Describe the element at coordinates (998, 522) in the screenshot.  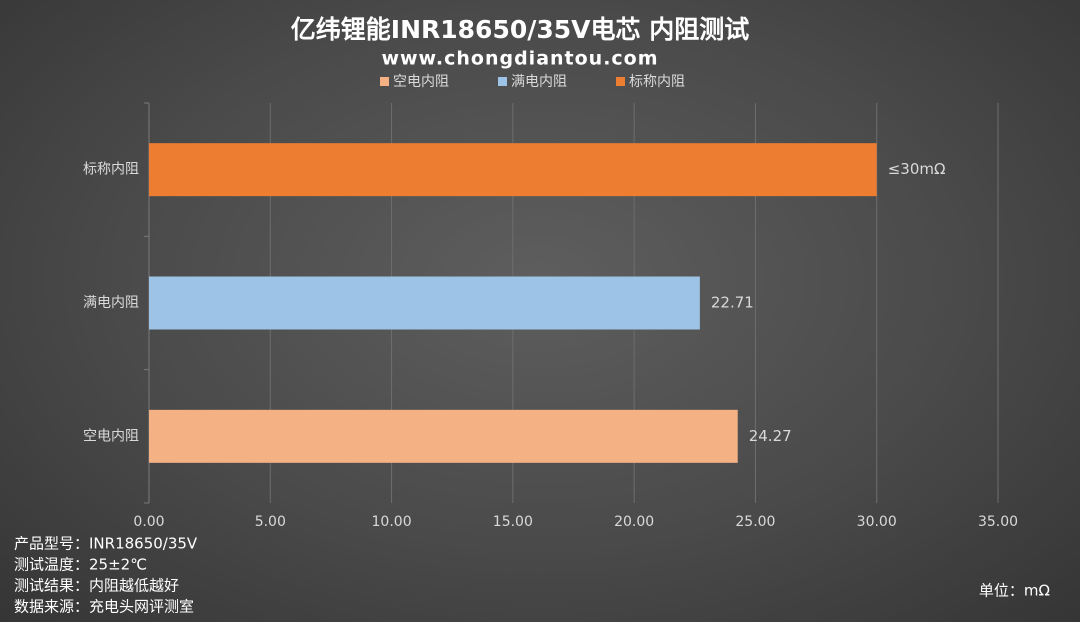
I see `x-tick-label: 35.00` at that location.